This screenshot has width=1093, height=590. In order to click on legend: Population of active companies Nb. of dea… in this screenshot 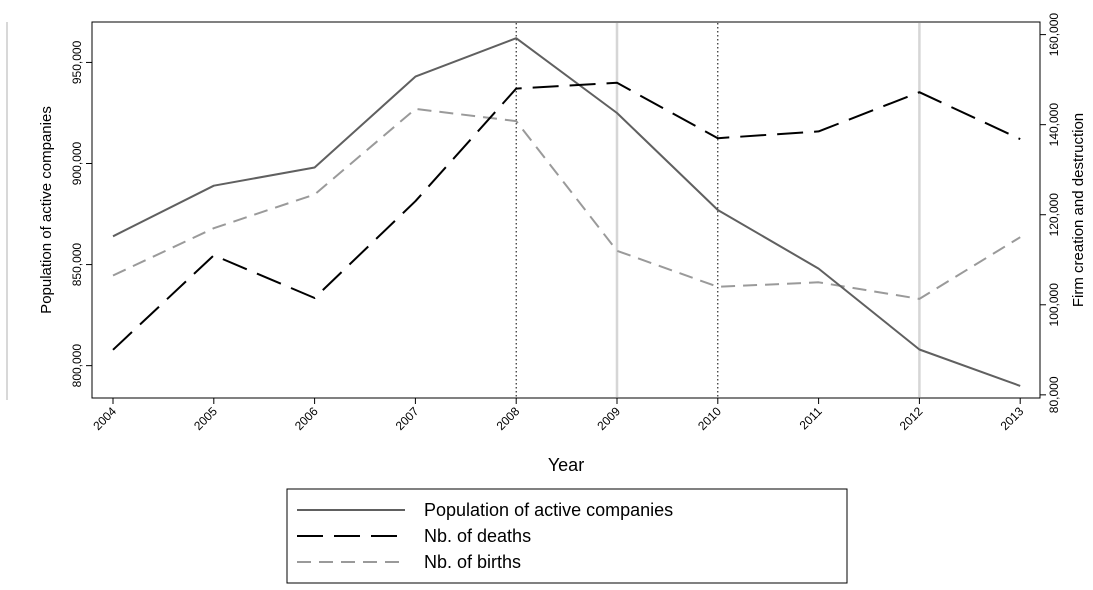, I will do `click(567, 536)`.